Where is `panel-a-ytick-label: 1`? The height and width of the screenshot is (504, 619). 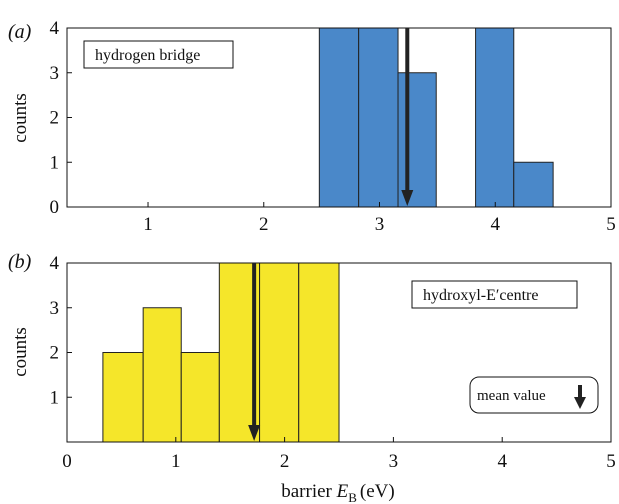
panel-a-ytick-label: 1 is located at coordinates (55, 162).